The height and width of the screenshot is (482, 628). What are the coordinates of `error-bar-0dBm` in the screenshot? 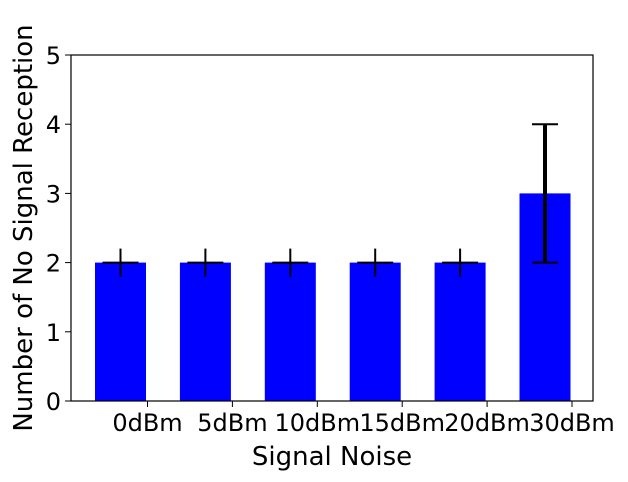 It's located at (120, 262).